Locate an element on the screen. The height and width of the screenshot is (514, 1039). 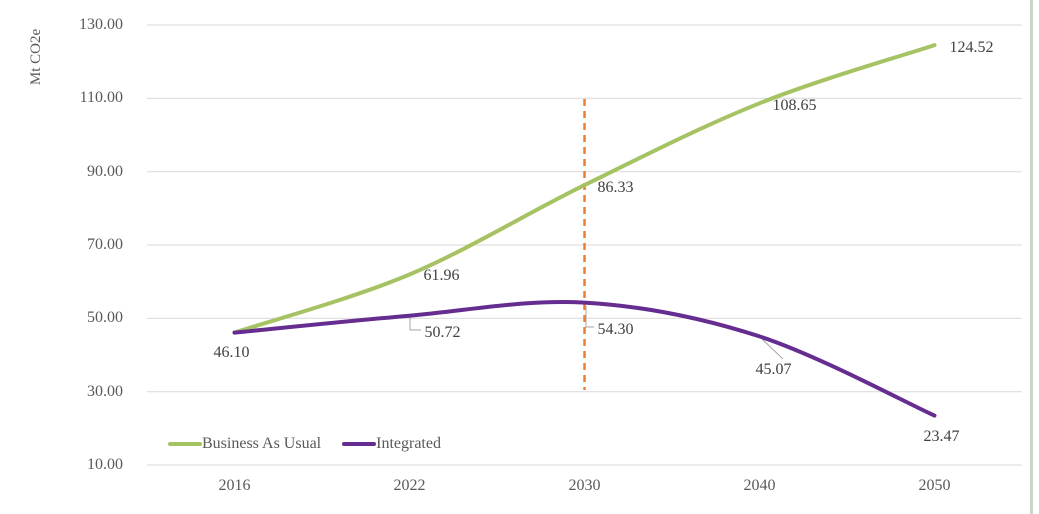
legend-swatch-business-as-usual-icon is located at coordinates (185, 444).